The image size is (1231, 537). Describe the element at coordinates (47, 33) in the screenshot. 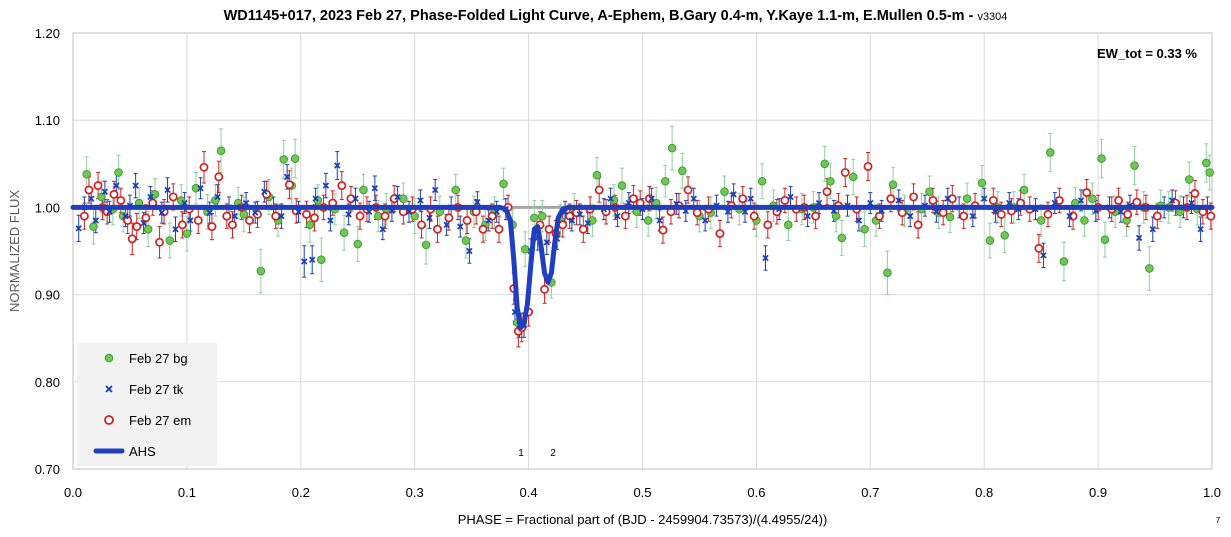

I see `y-tick-label: 1.20` at that location.